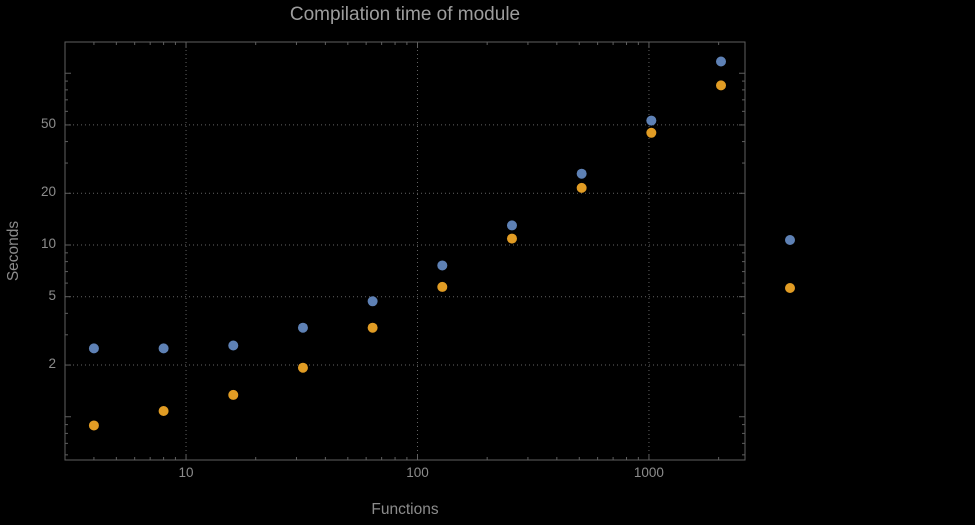 This screenshot has width=975, height=525. Describe the element at coordinates (417, 472) in the screenshot. I see `x-tick-label: 100` at that location.